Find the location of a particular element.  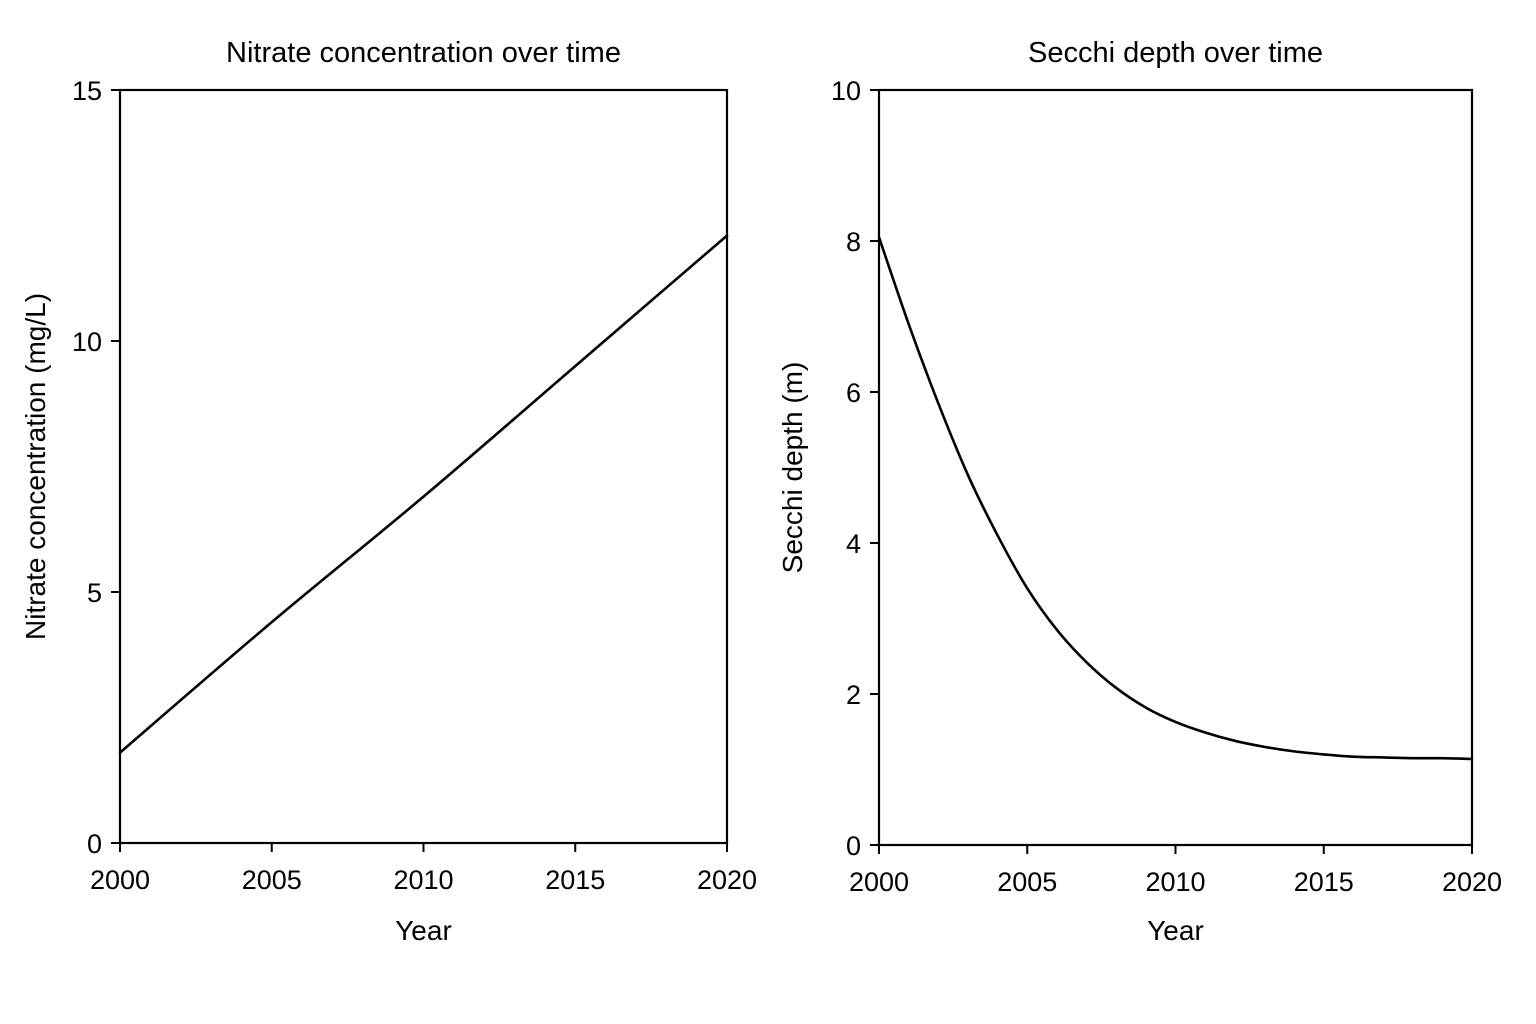

secchi-x-tick-label: 2000 is located at coordinates (879, 882).